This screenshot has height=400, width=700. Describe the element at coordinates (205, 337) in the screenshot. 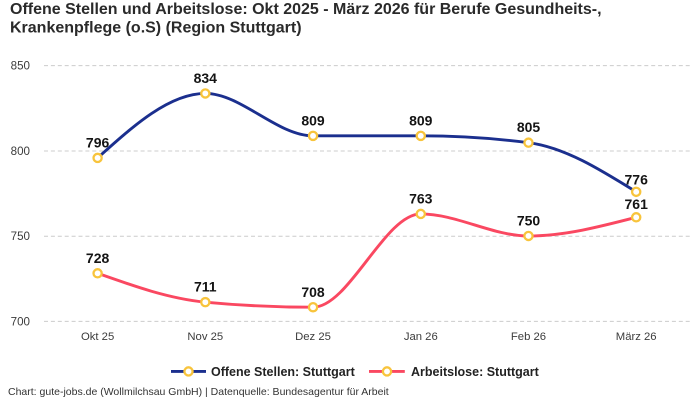

I see `svg-text: Nov 25` at that location.